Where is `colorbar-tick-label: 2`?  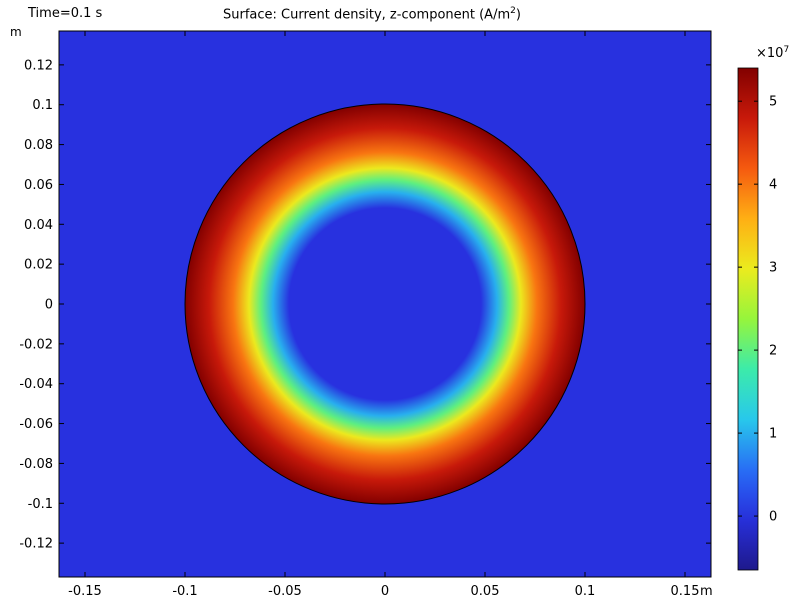 colorbar-tick-label: 2 is located at coordinates (773, 351).